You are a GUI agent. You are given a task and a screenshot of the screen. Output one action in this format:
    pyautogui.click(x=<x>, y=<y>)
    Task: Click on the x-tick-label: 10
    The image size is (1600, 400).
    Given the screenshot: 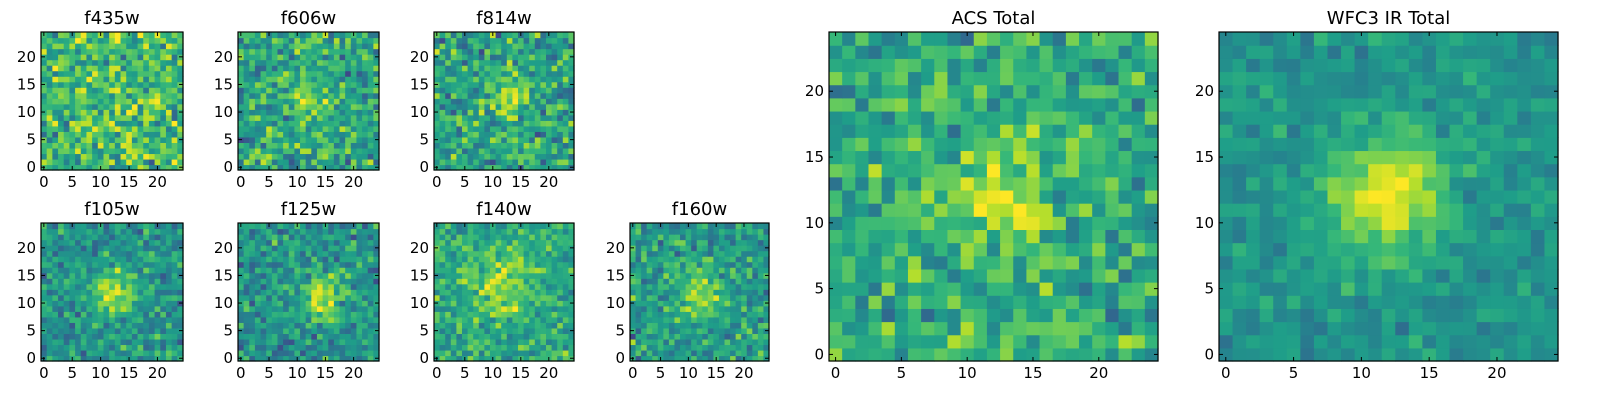 What is the action you would take?
    pyautogui.click(x=297, y=182)
    